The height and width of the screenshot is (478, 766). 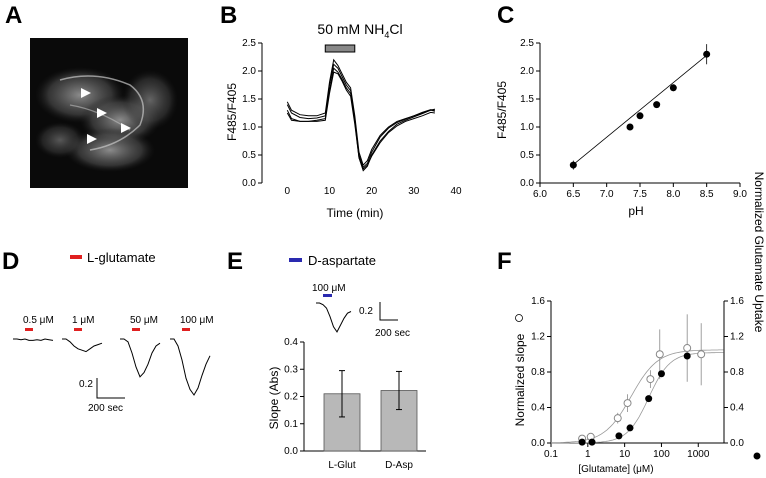 What do you see at coordinates (329, 288) in the screenshot?
I see `chart-e-inset-label: 100 μM` at bounding box center [329, 288].